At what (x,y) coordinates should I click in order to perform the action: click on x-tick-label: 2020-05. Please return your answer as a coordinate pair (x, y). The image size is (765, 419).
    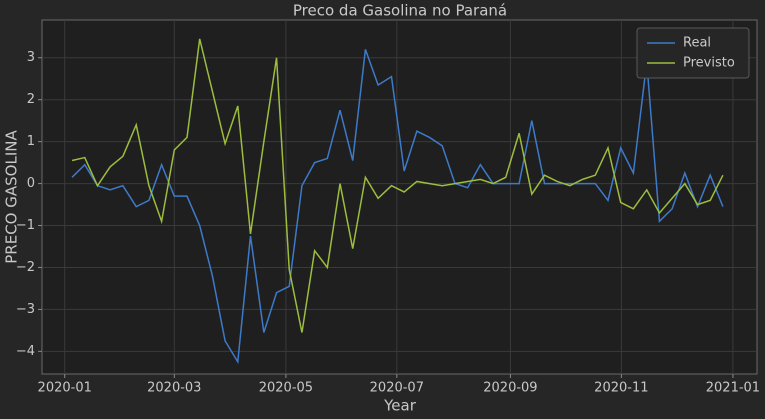
    Looking at the image, I should click on (286, 388).